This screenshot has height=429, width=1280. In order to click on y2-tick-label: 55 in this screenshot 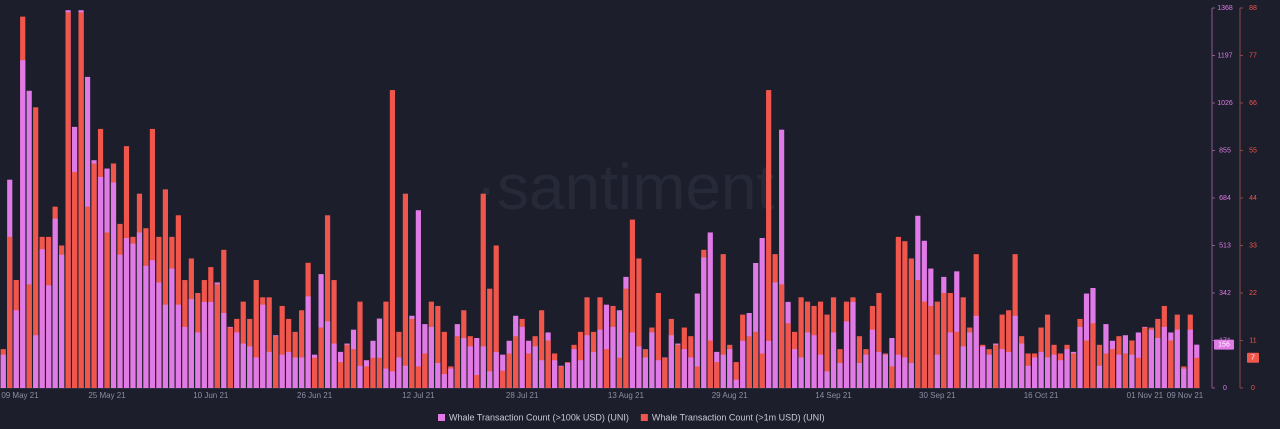, I will do `click(1253, 150)`.